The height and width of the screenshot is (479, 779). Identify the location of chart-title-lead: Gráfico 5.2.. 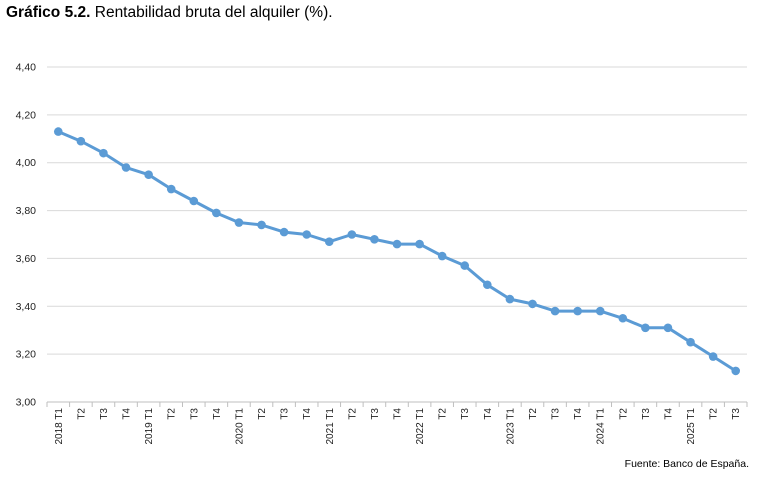
(48, 12).